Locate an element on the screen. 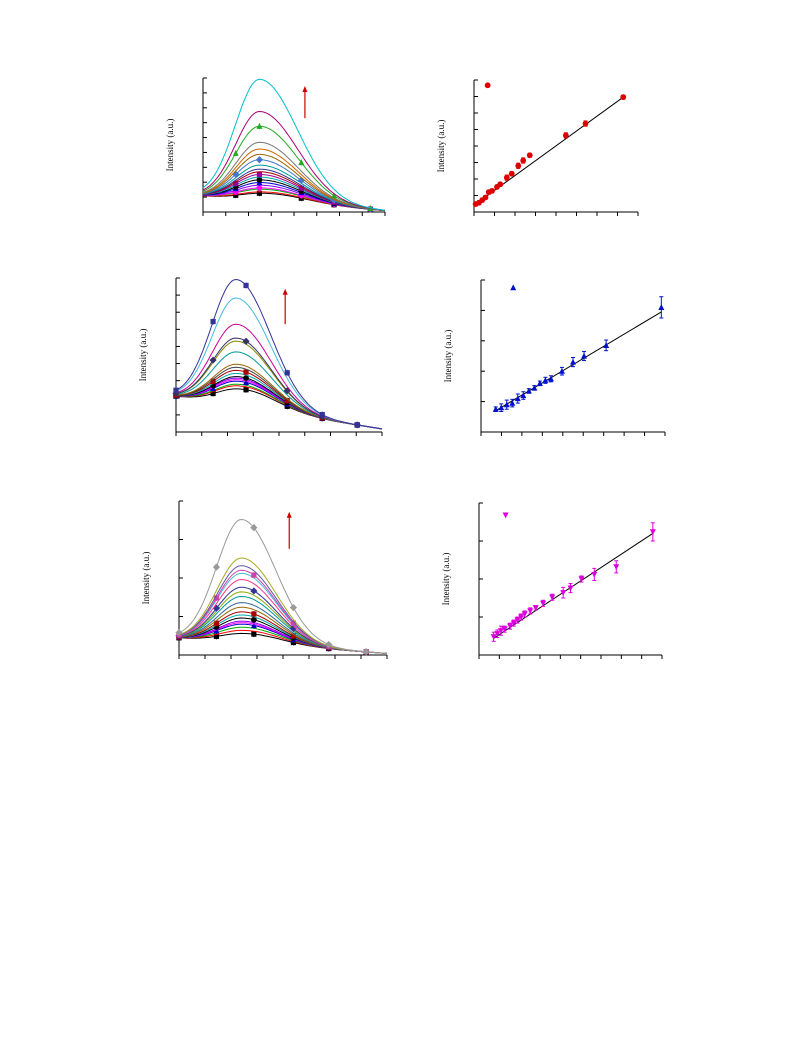 The height and width of the screenshot is (1057, 793). panel-spectra-3: Intensity (a.u.) is located at coordinates (264, 579).